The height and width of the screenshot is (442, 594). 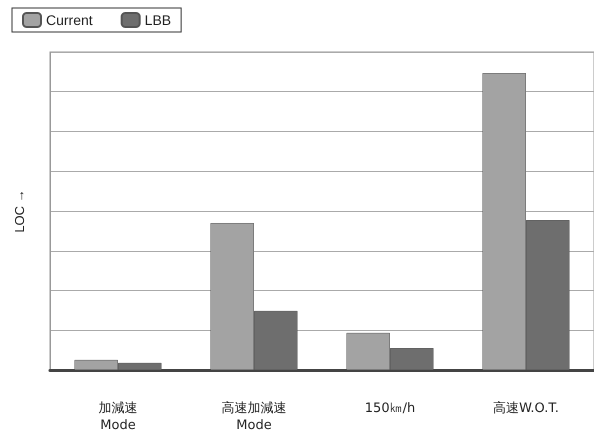 I want to click on y-axis-title: LOC →, so click(x=19, y=211).